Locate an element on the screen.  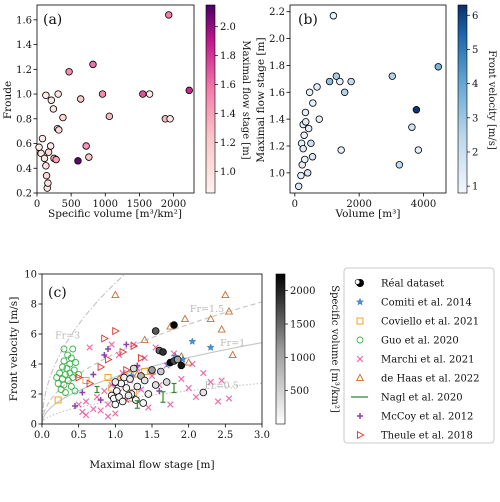
panel-b-ytick-label: 1.0 is located at coordinates (277, 173).